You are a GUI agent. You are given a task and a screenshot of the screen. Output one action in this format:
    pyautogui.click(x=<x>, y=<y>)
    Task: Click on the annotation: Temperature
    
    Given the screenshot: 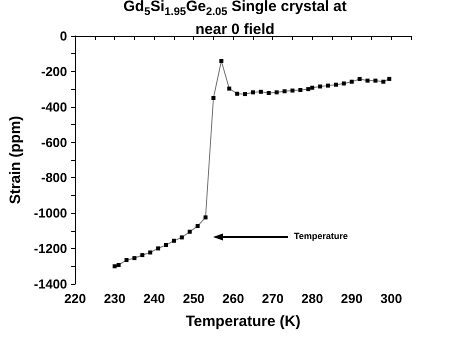 What is the action you would take?
    pyautogui.click(x=321, y=236)
    